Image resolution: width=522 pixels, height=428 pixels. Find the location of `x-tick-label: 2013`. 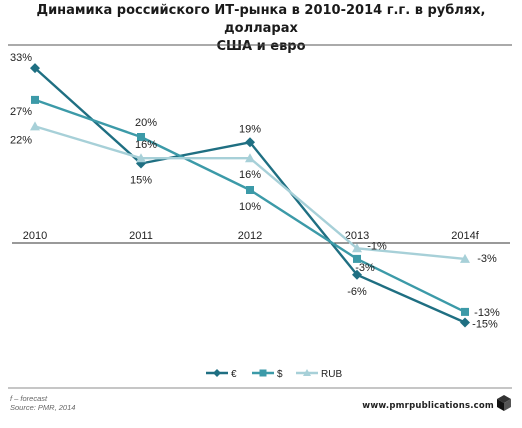

x-tick-label: 2013 is located at coordinates (357, 236).